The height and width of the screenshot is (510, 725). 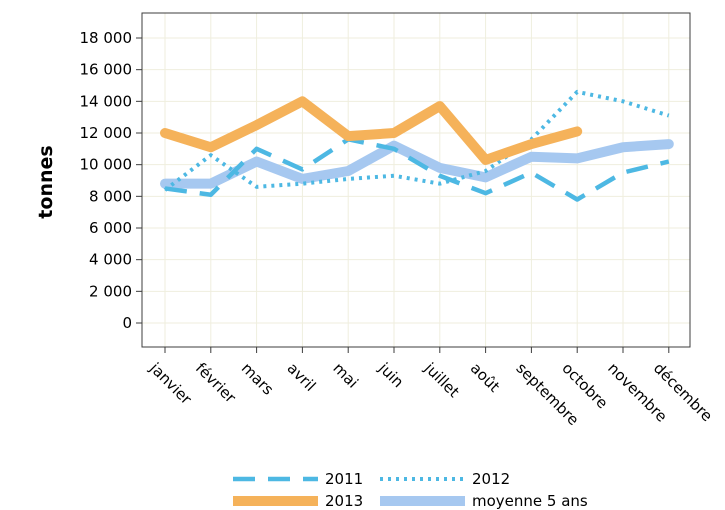 What do you see at coordinates (491, 479) in the screenshot?
I see `legend-label: 2012` at bounding box center [491, 479].